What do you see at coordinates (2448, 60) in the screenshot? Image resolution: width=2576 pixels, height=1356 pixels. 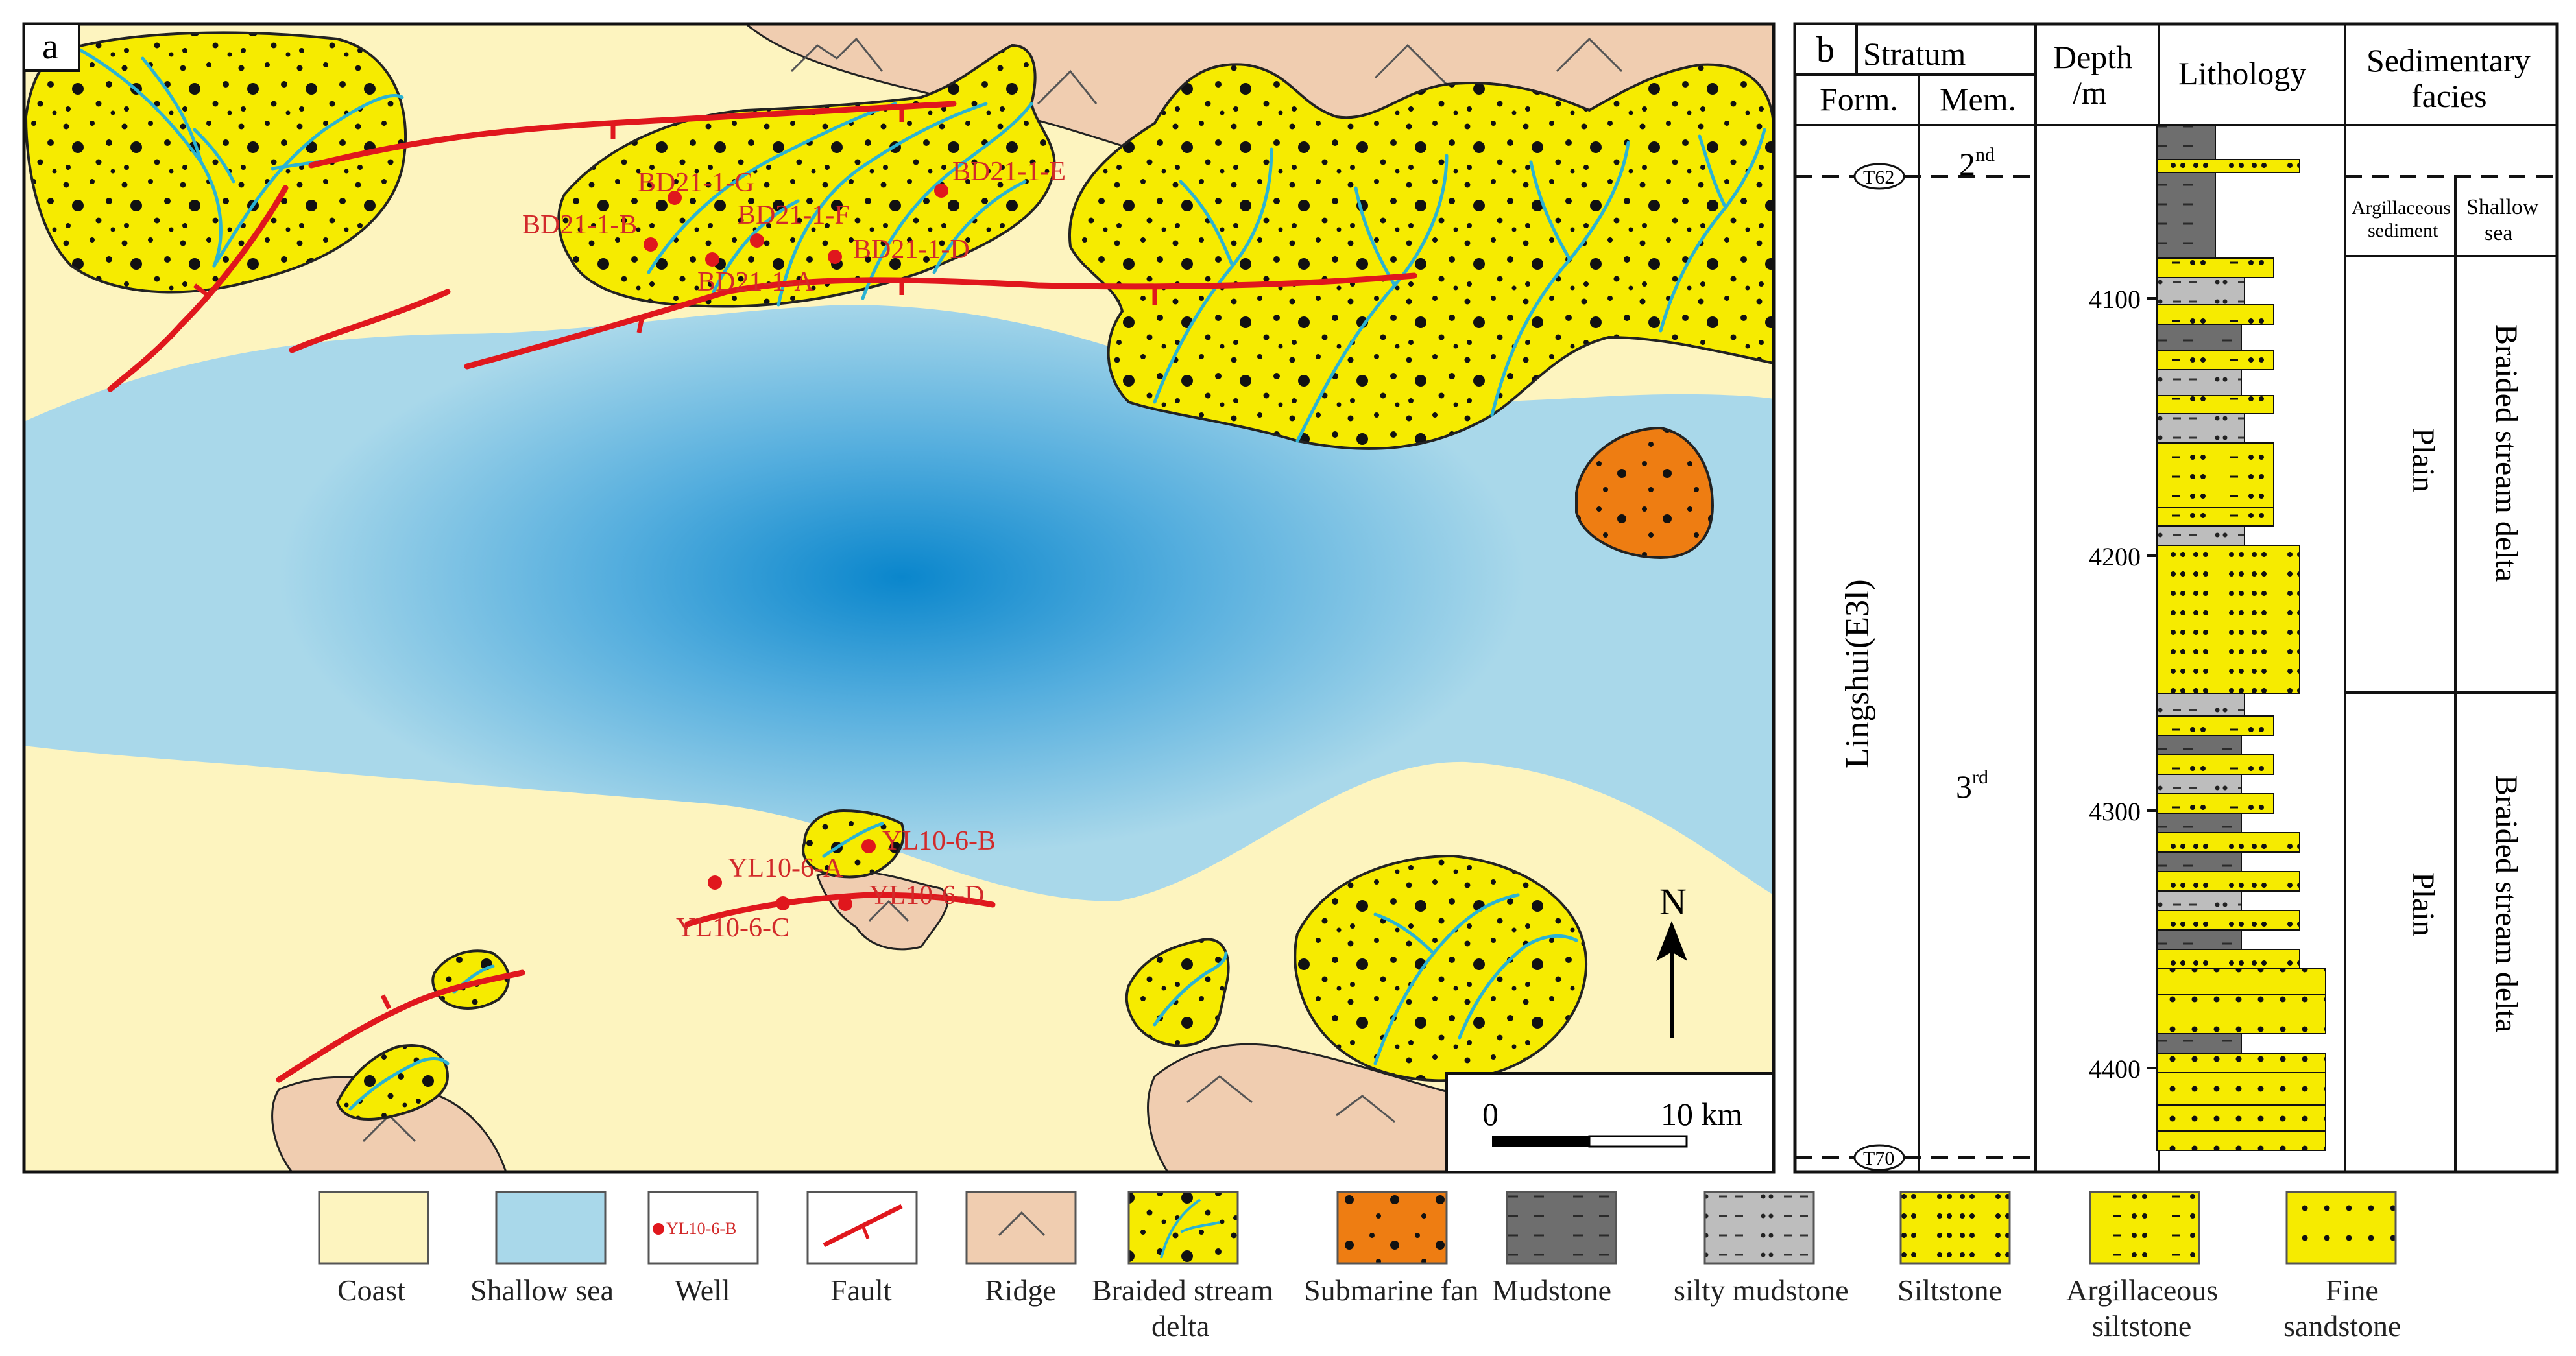 I see `header-facies-line1: Sedimentary` at bounding box center [2448, 60].